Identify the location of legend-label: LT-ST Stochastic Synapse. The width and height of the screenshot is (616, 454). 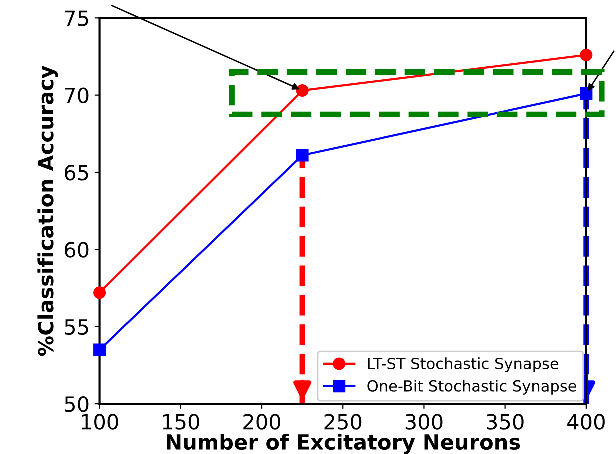
(463, 365).